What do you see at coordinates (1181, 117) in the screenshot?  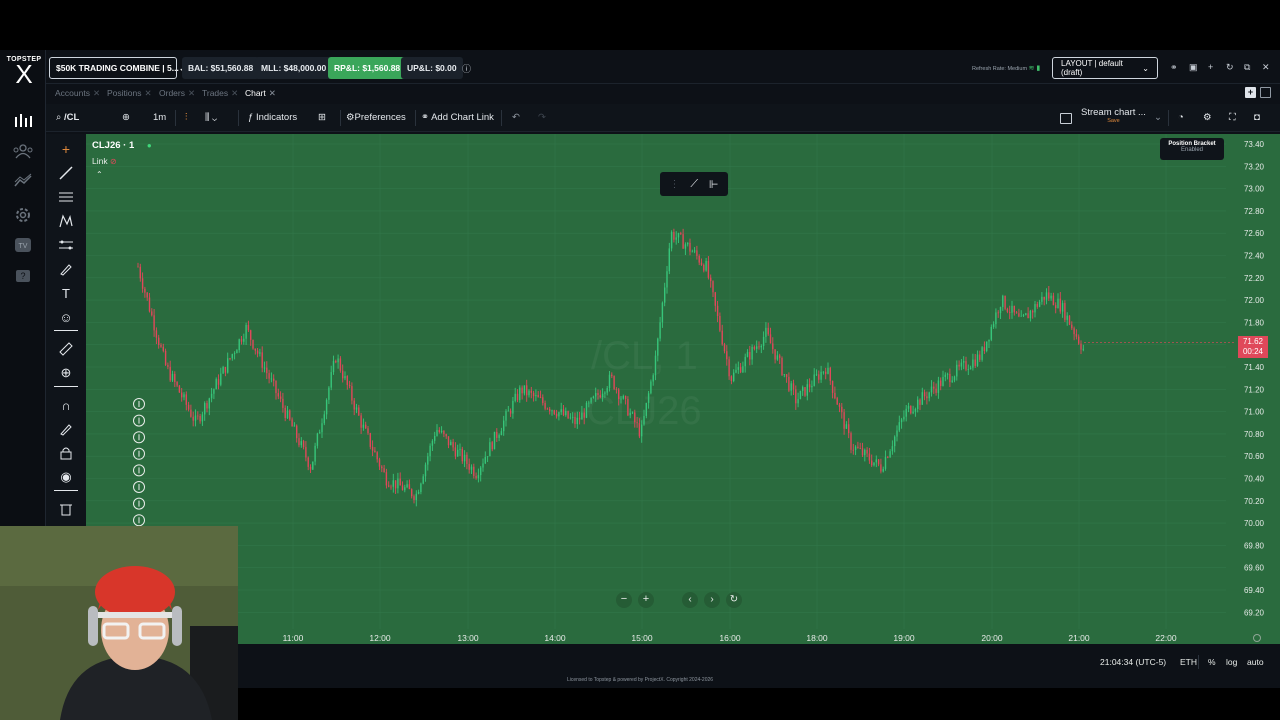 I see `alert-icon: ◔` at bounding box center [1181, 117].